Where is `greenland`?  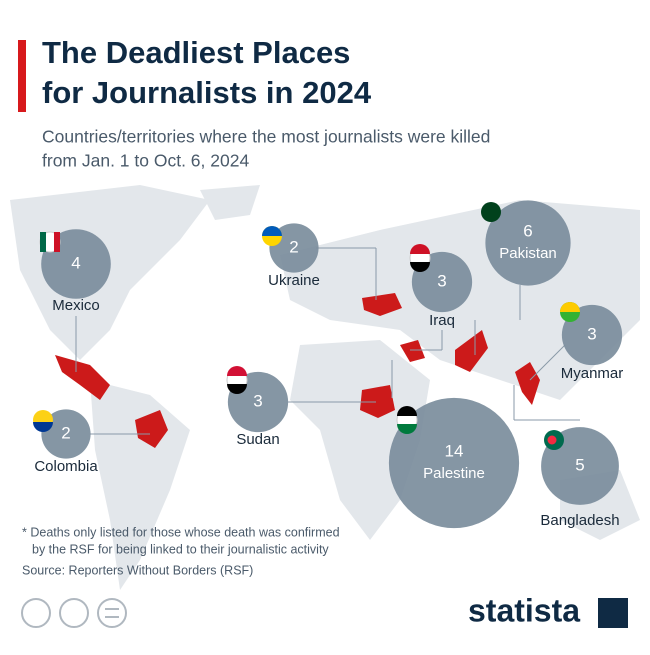 greenland is located at coordinates (230, 202).